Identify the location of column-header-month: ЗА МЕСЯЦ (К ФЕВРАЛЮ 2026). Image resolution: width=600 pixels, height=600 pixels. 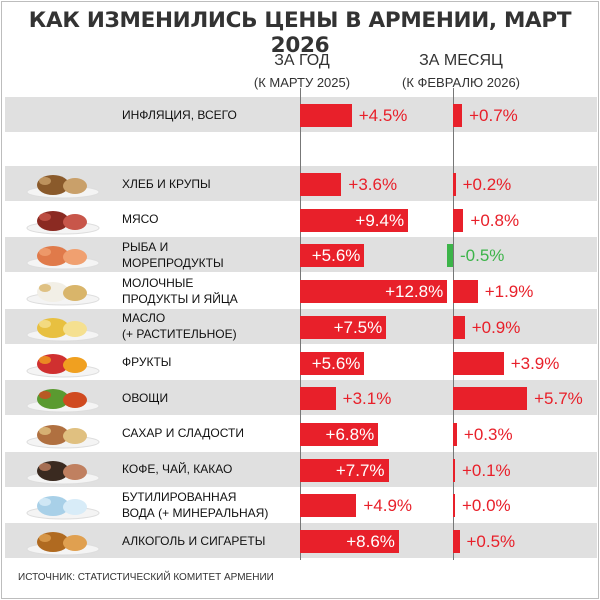
(461, 71).